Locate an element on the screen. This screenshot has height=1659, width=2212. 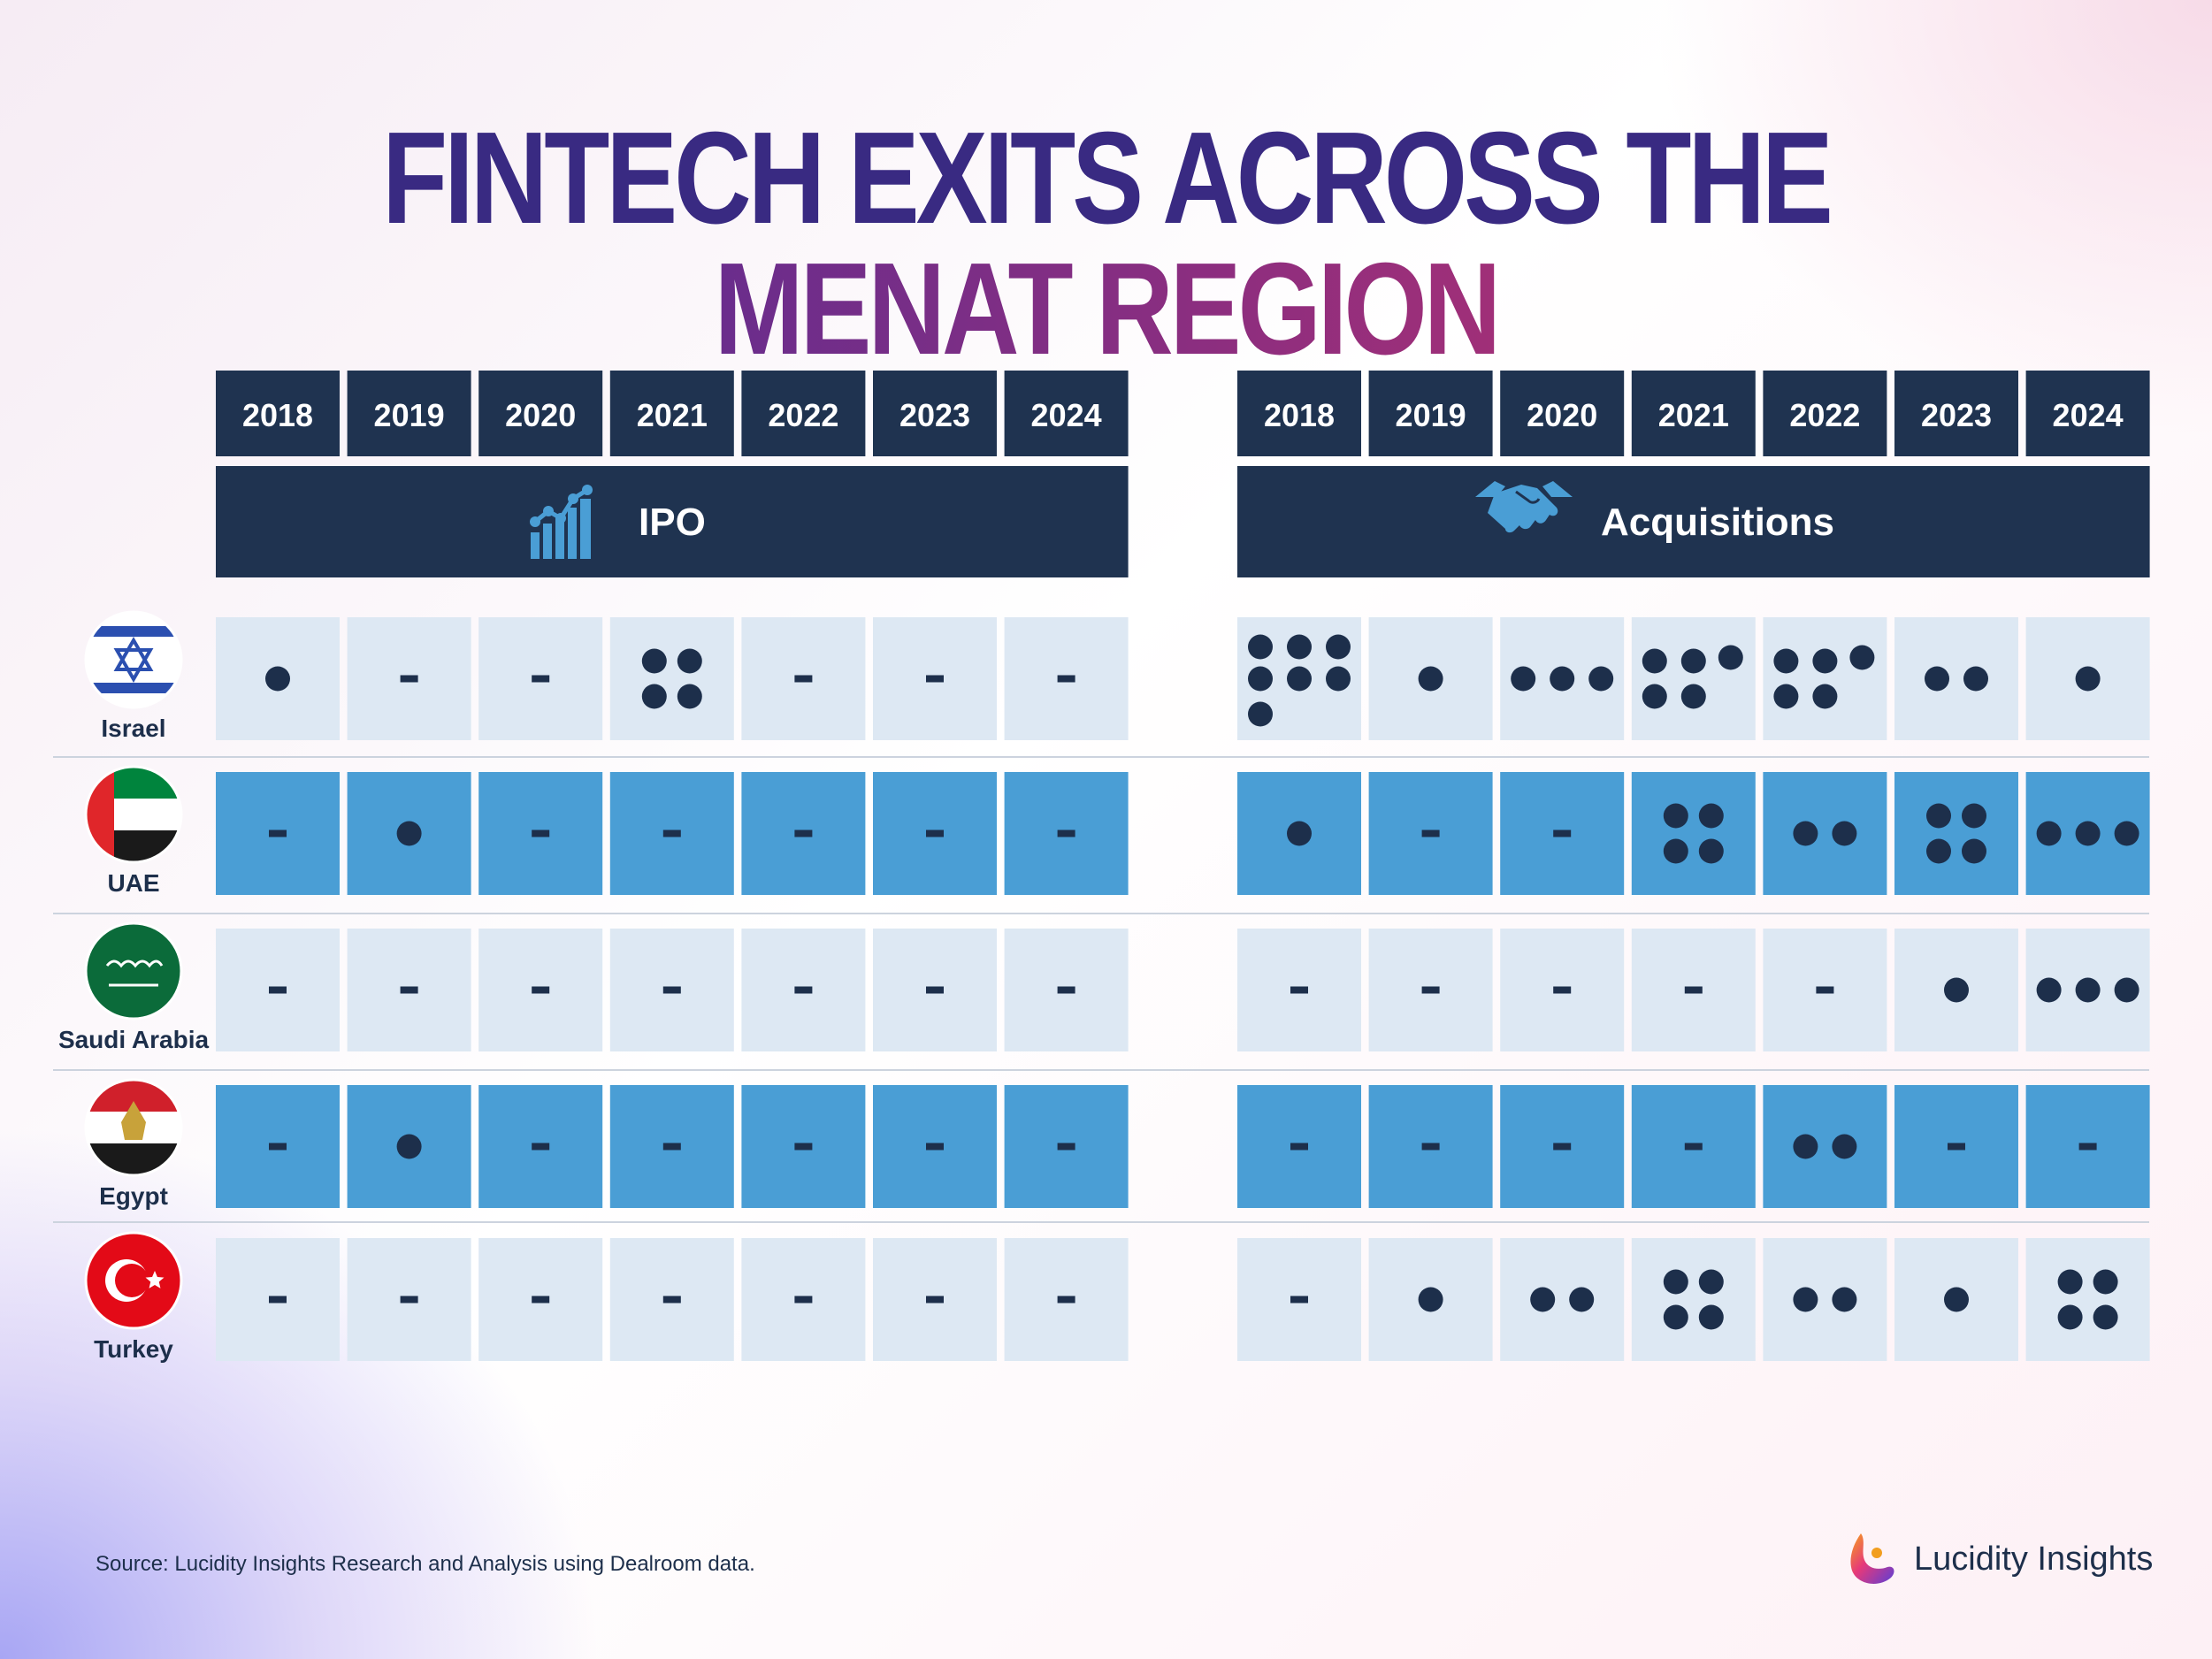
year-header-label: 2024 is located at coordinates (2088, 415).